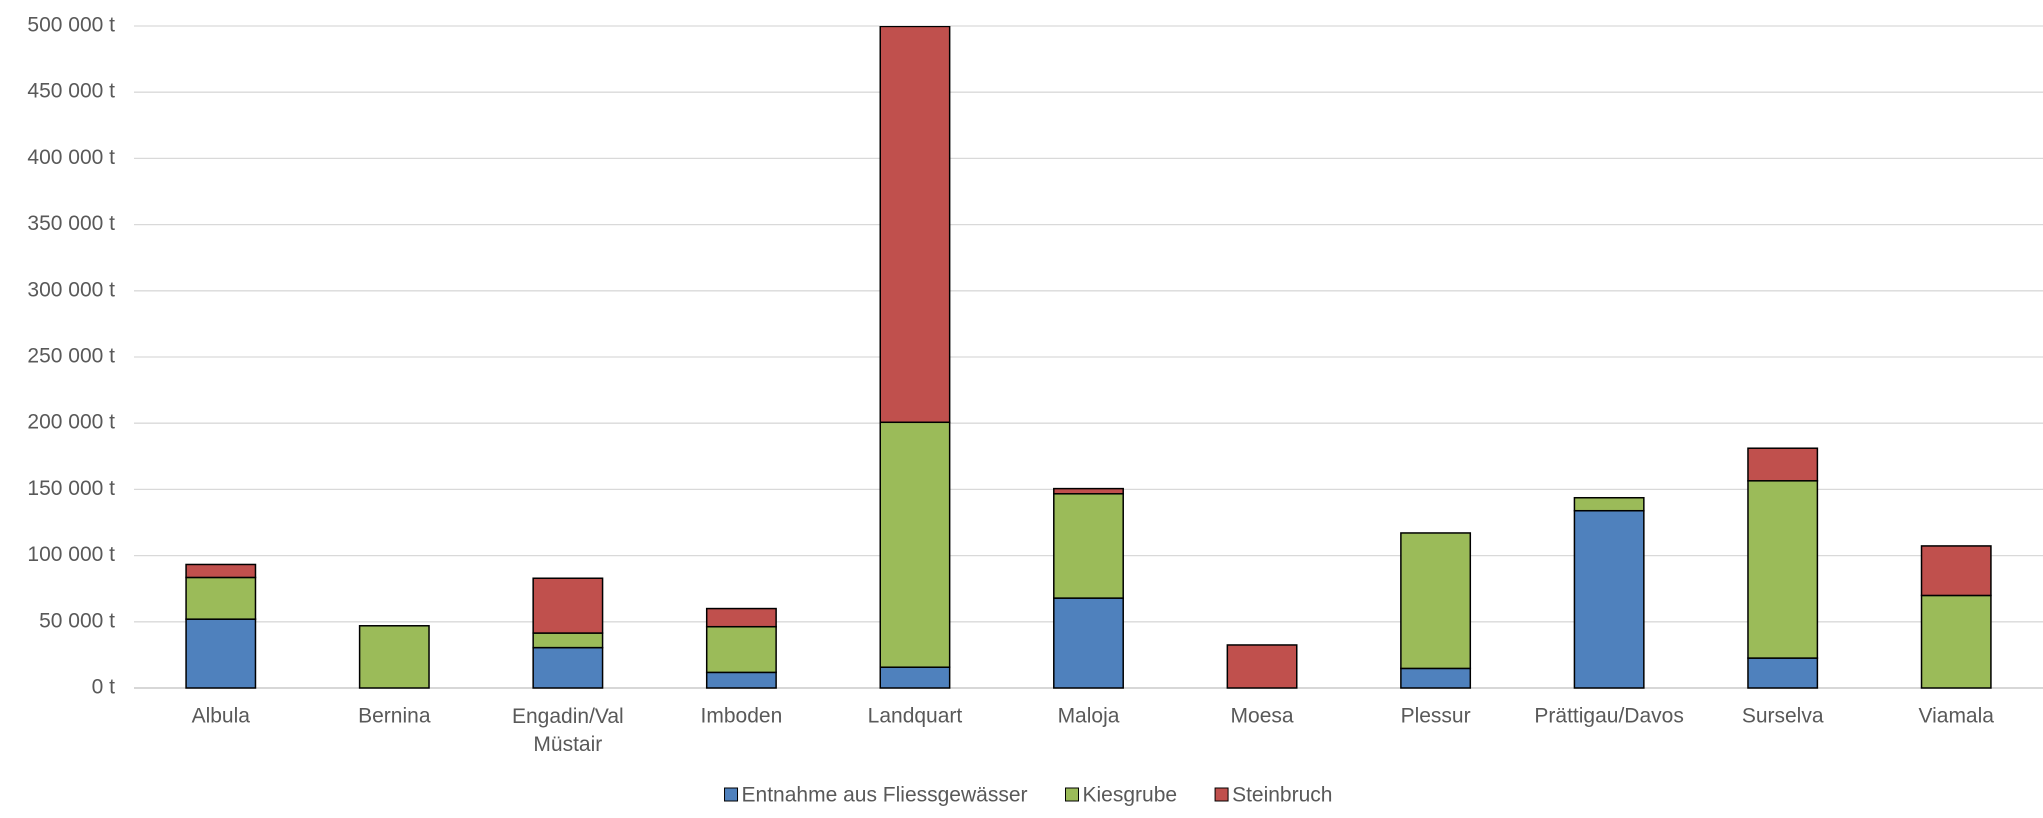  What do you see at coordinates (1783, 716) in the screenshot?
I see `x-tick-label: Surselva` at bounding box center [1783, 716].